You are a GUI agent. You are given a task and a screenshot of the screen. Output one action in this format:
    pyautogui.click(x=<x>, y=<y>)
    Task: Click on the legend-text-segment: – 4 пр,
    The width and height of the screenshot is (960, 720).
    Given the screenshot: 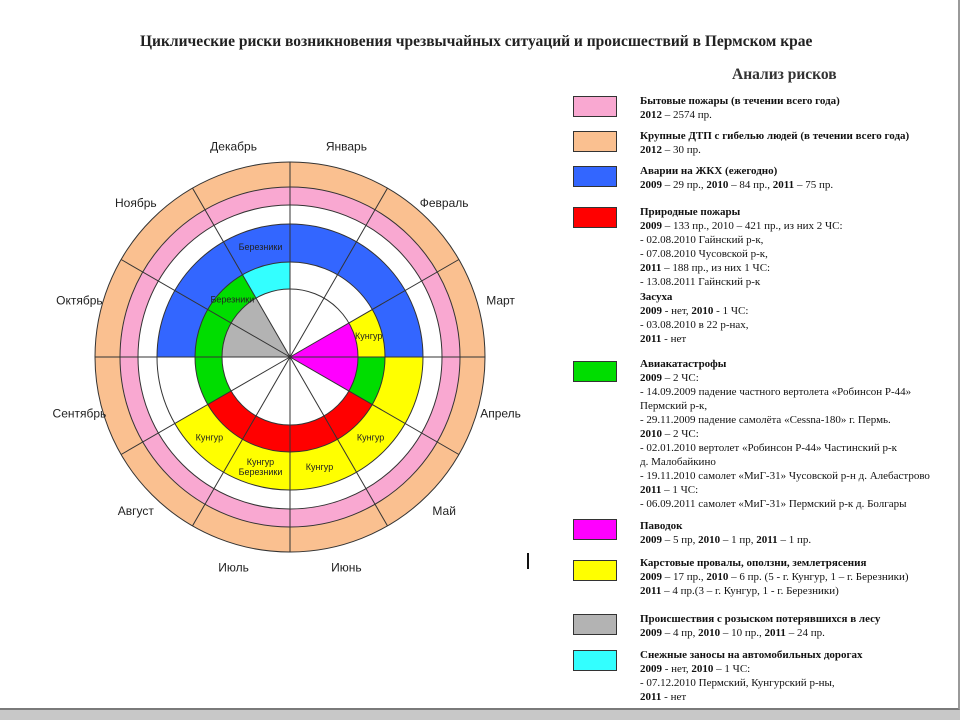 What is the action you would take?
    pyautogui.click(x=680, y=633)
    